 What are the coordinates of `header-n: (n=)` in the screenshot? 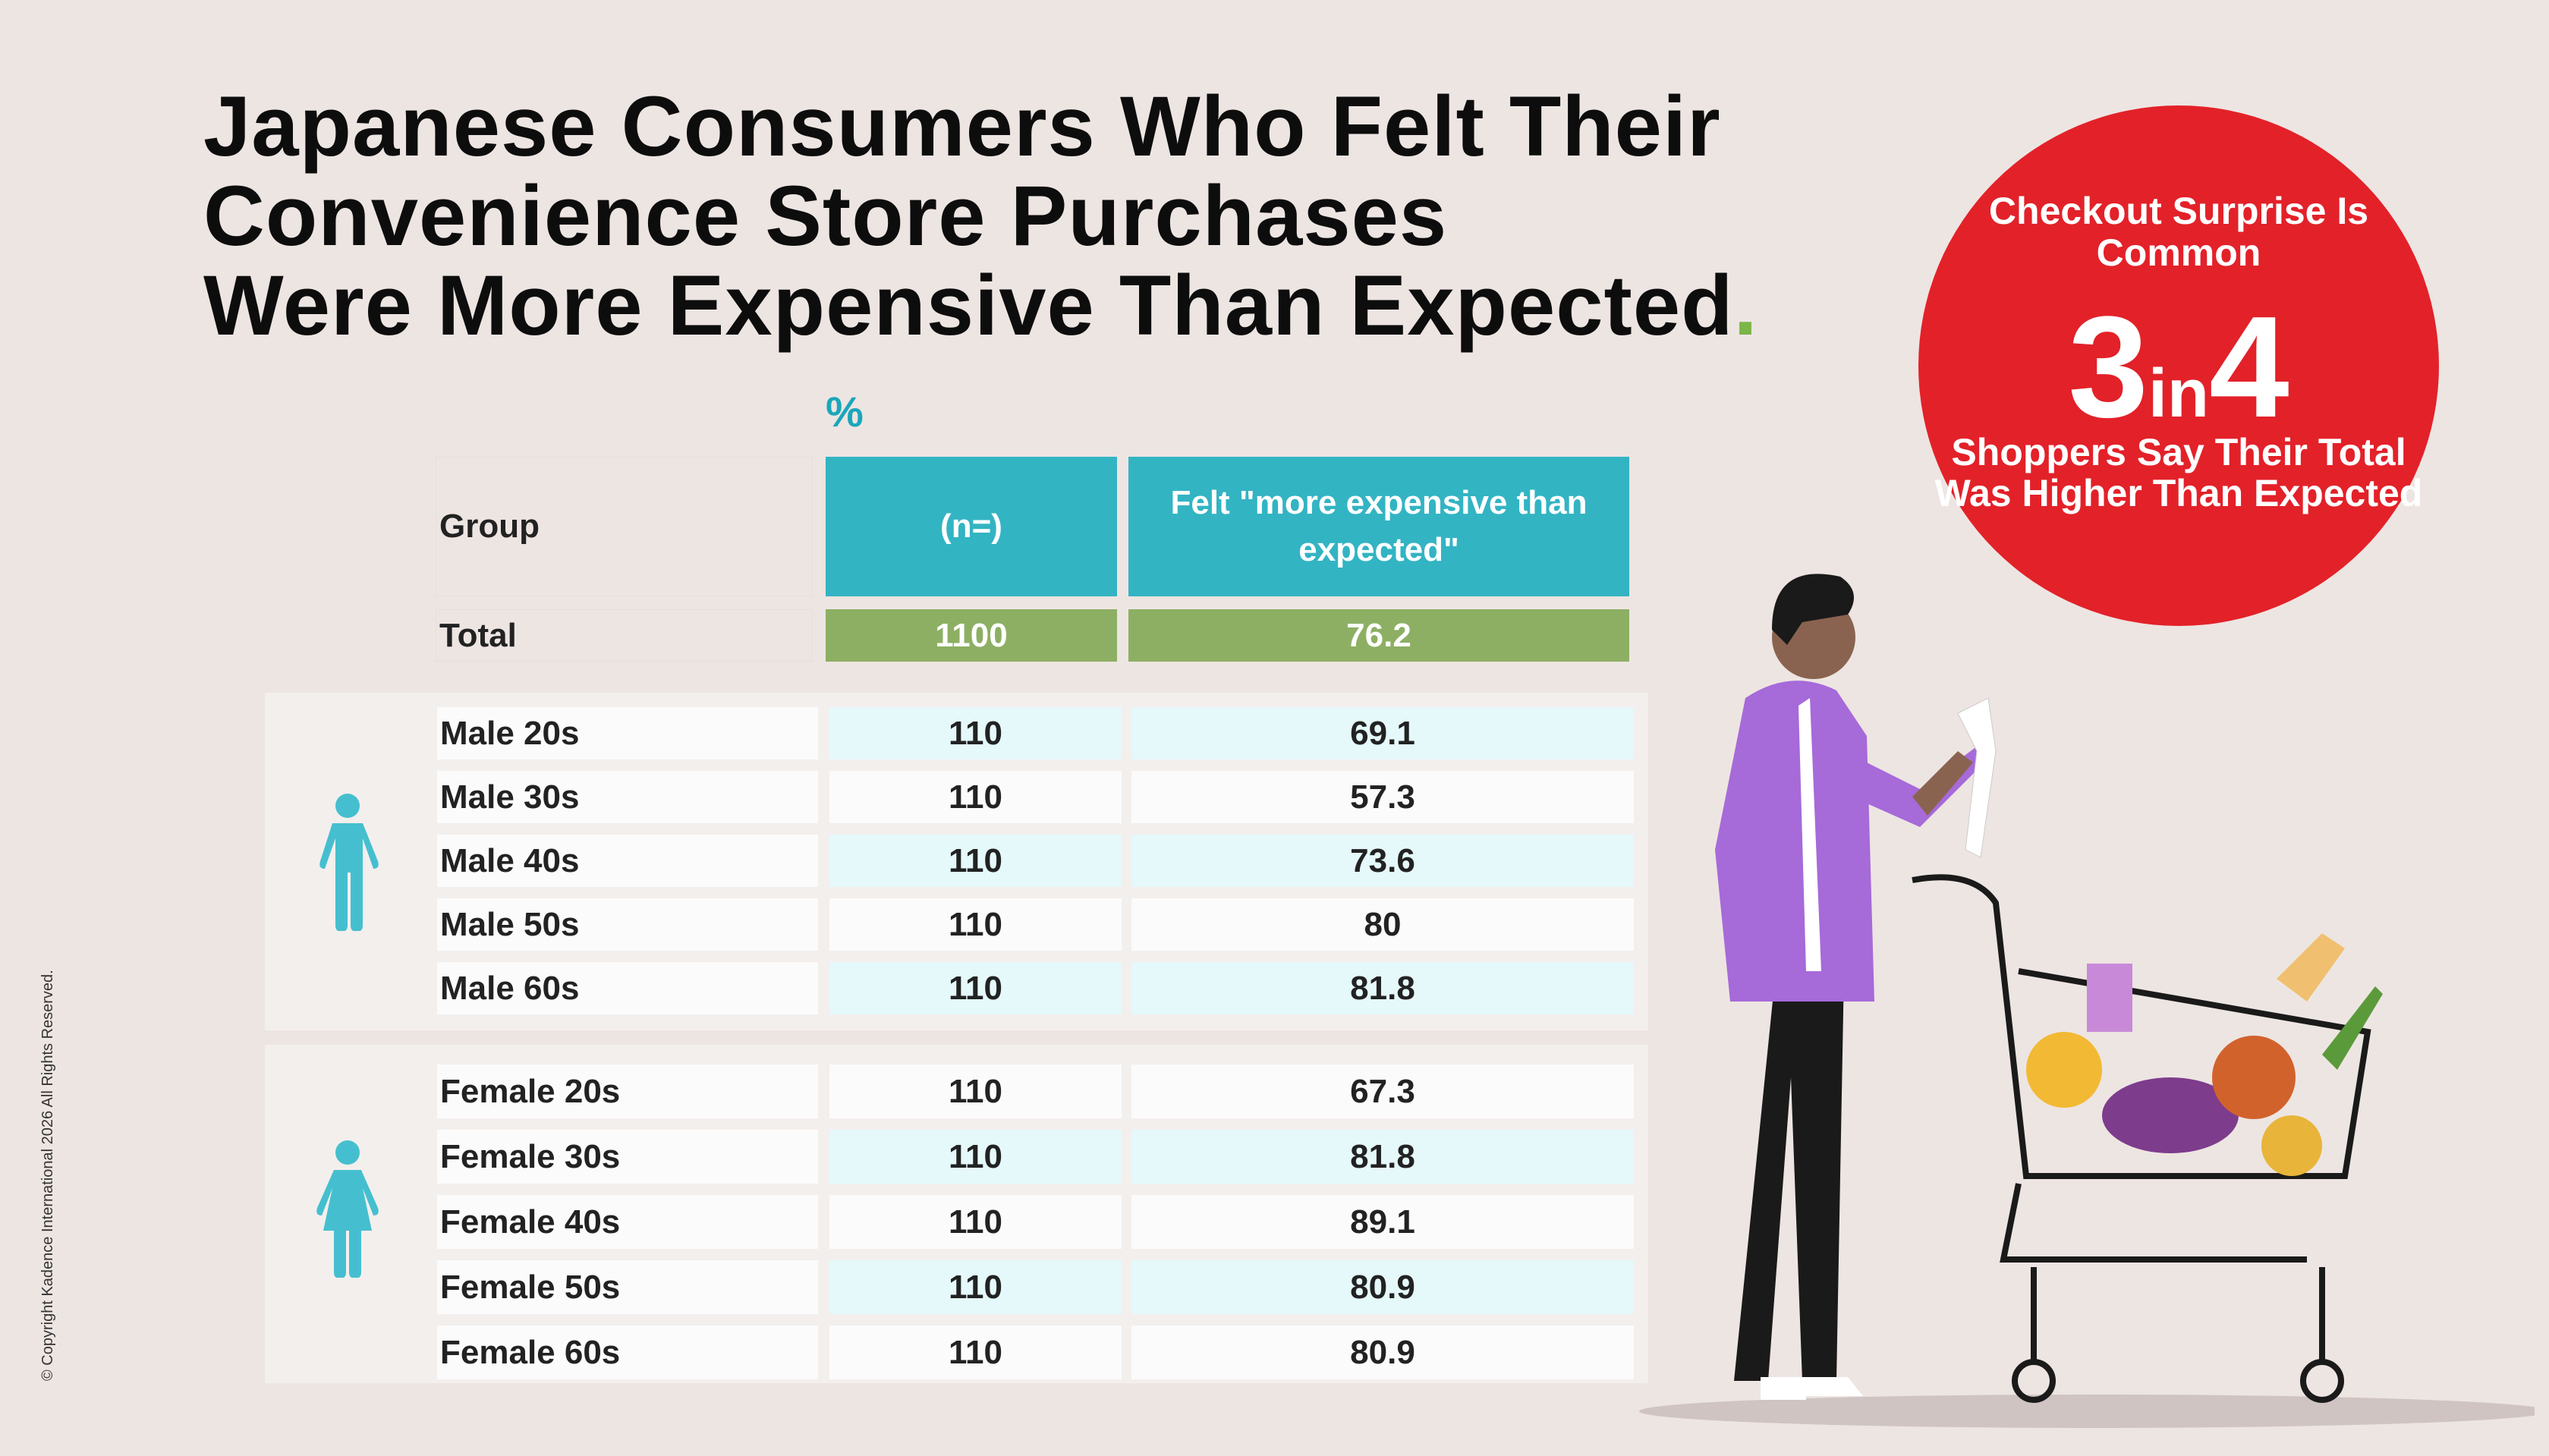 It's located at (971, 526).